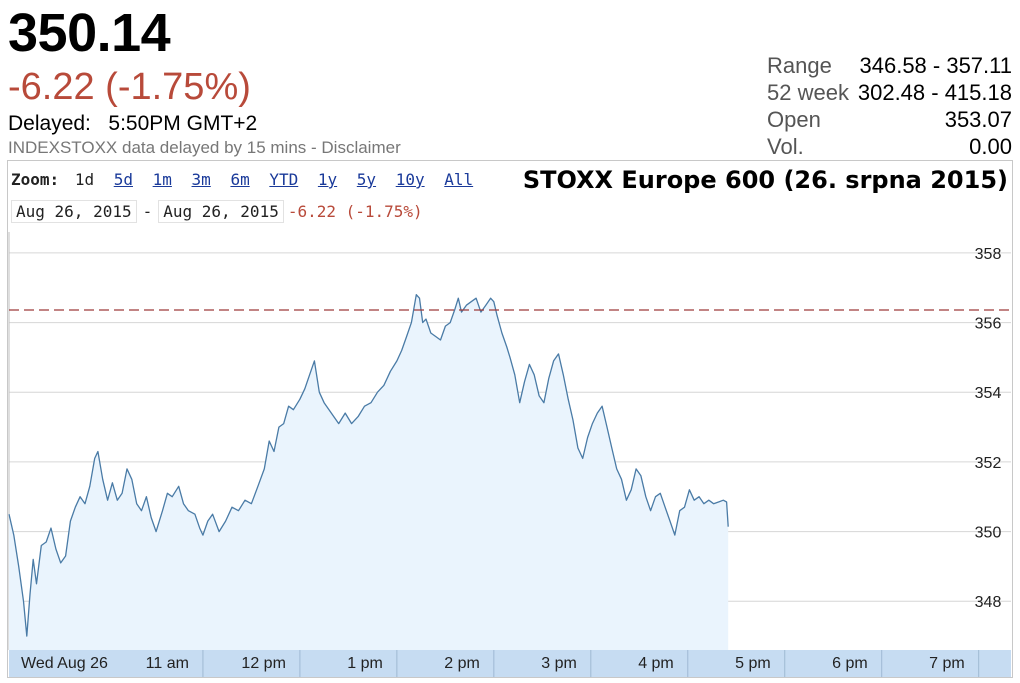 The width and height of the screenshot is (1020, 683). Describe the element at coordinates (162, 179) in the screenshot. I see `zoom-1m: 1m` at that location.